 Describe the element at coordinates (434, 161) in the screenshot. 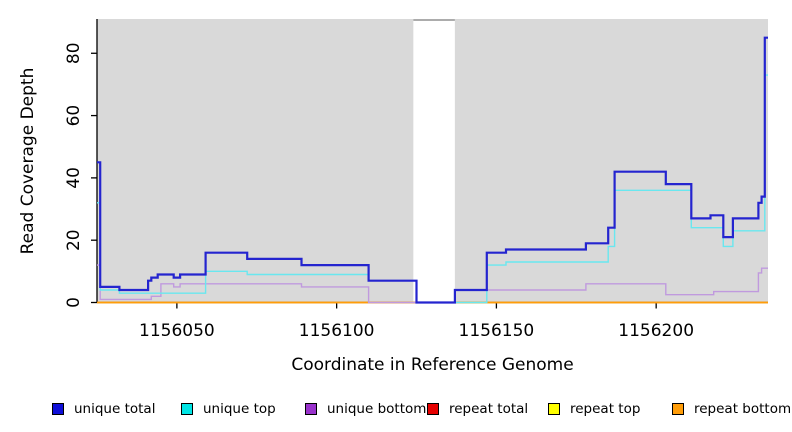

I see `alignment-gap-region` at that location.